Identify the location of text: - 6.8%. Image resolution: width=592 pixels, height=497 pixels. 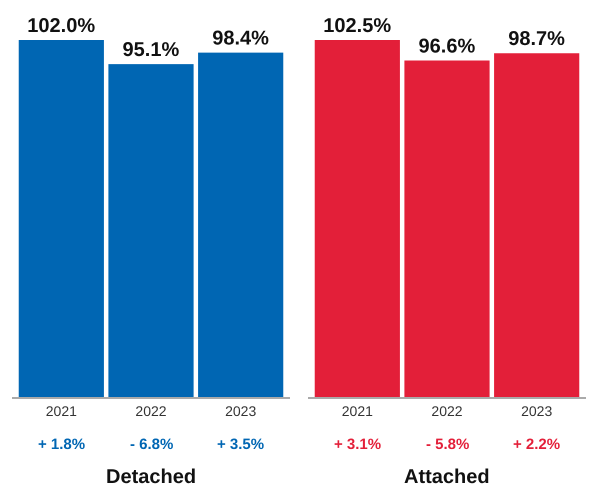
(152, 444).